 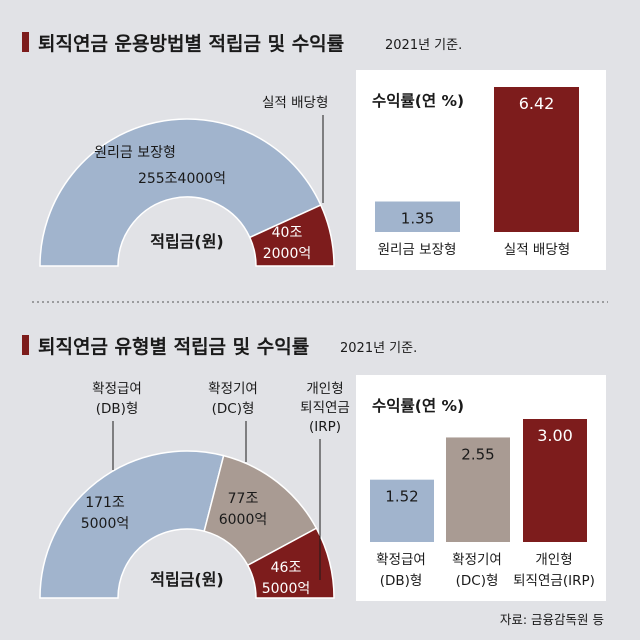 I want to click on leader-label-irp-2: 퇴직연금, so click(x=325, y=408).